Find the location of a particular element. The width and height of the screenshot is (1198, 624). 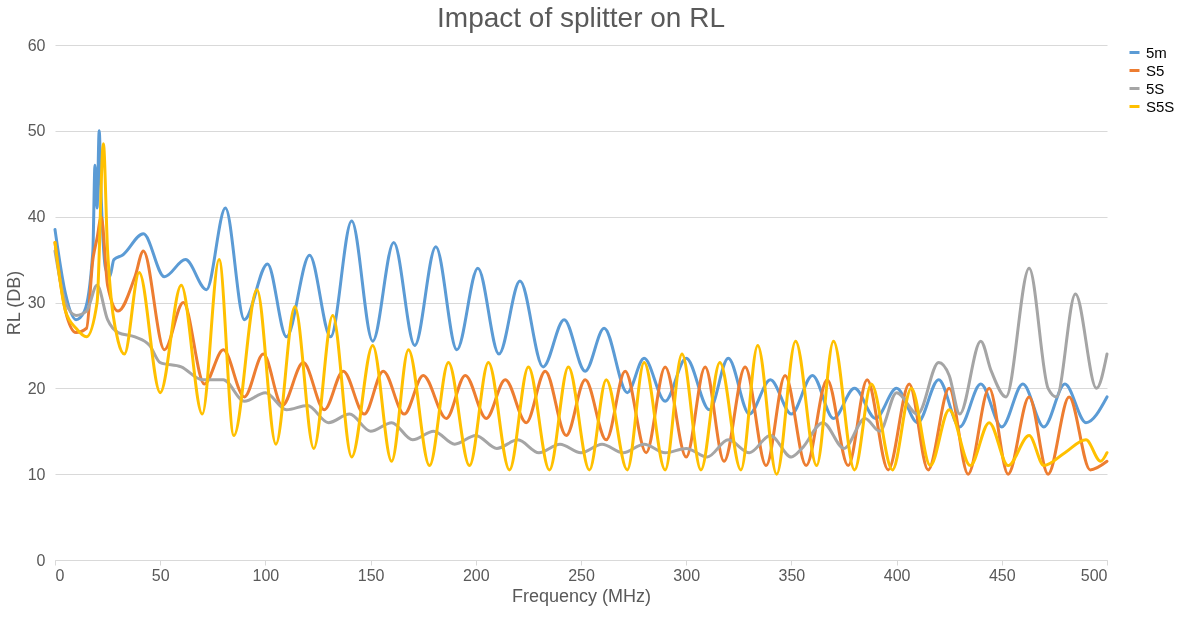

x-tick-label: 0 is located at coordinates (60, 575).